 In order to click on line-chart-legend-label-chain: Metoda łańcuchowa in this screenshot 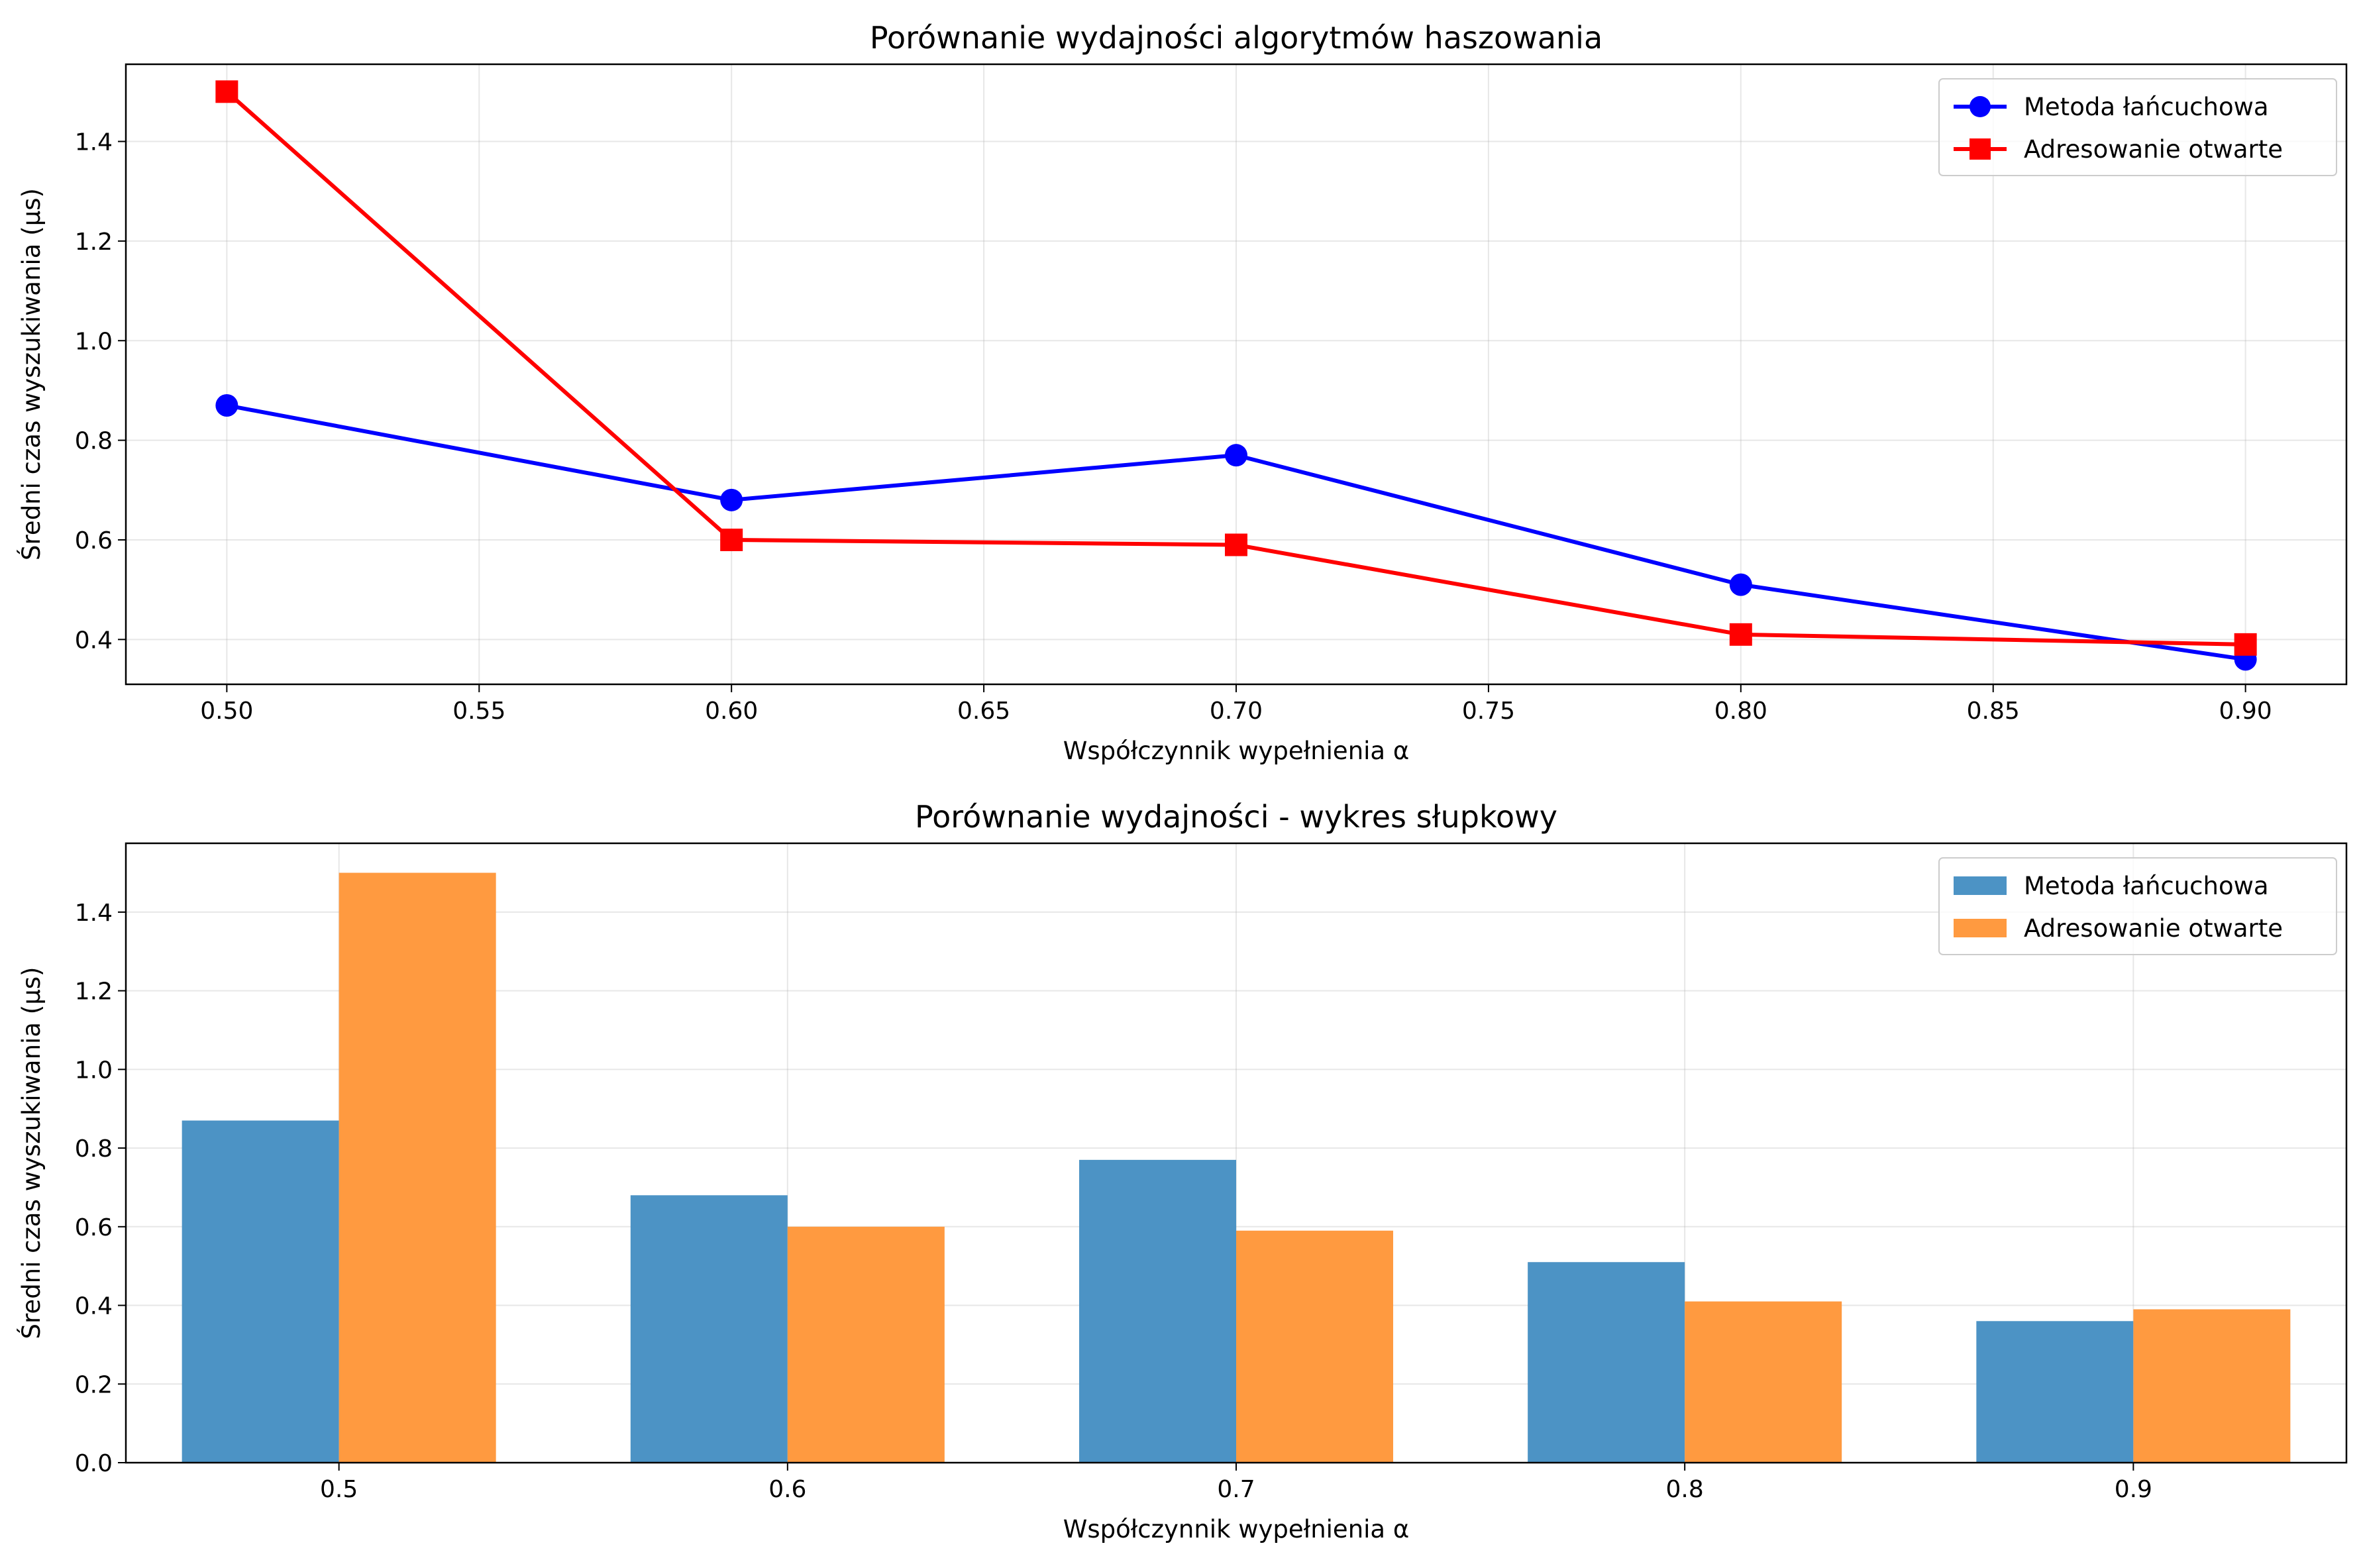, I will do `click(2146, 107)`.